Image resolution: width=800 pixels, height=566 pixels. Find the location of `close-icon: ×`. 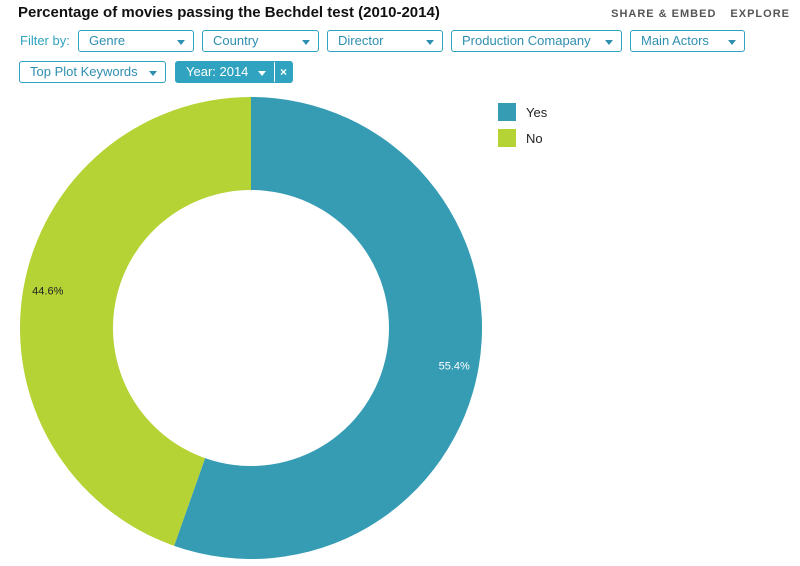

close-icon: × is located at coordinates (283, 72).